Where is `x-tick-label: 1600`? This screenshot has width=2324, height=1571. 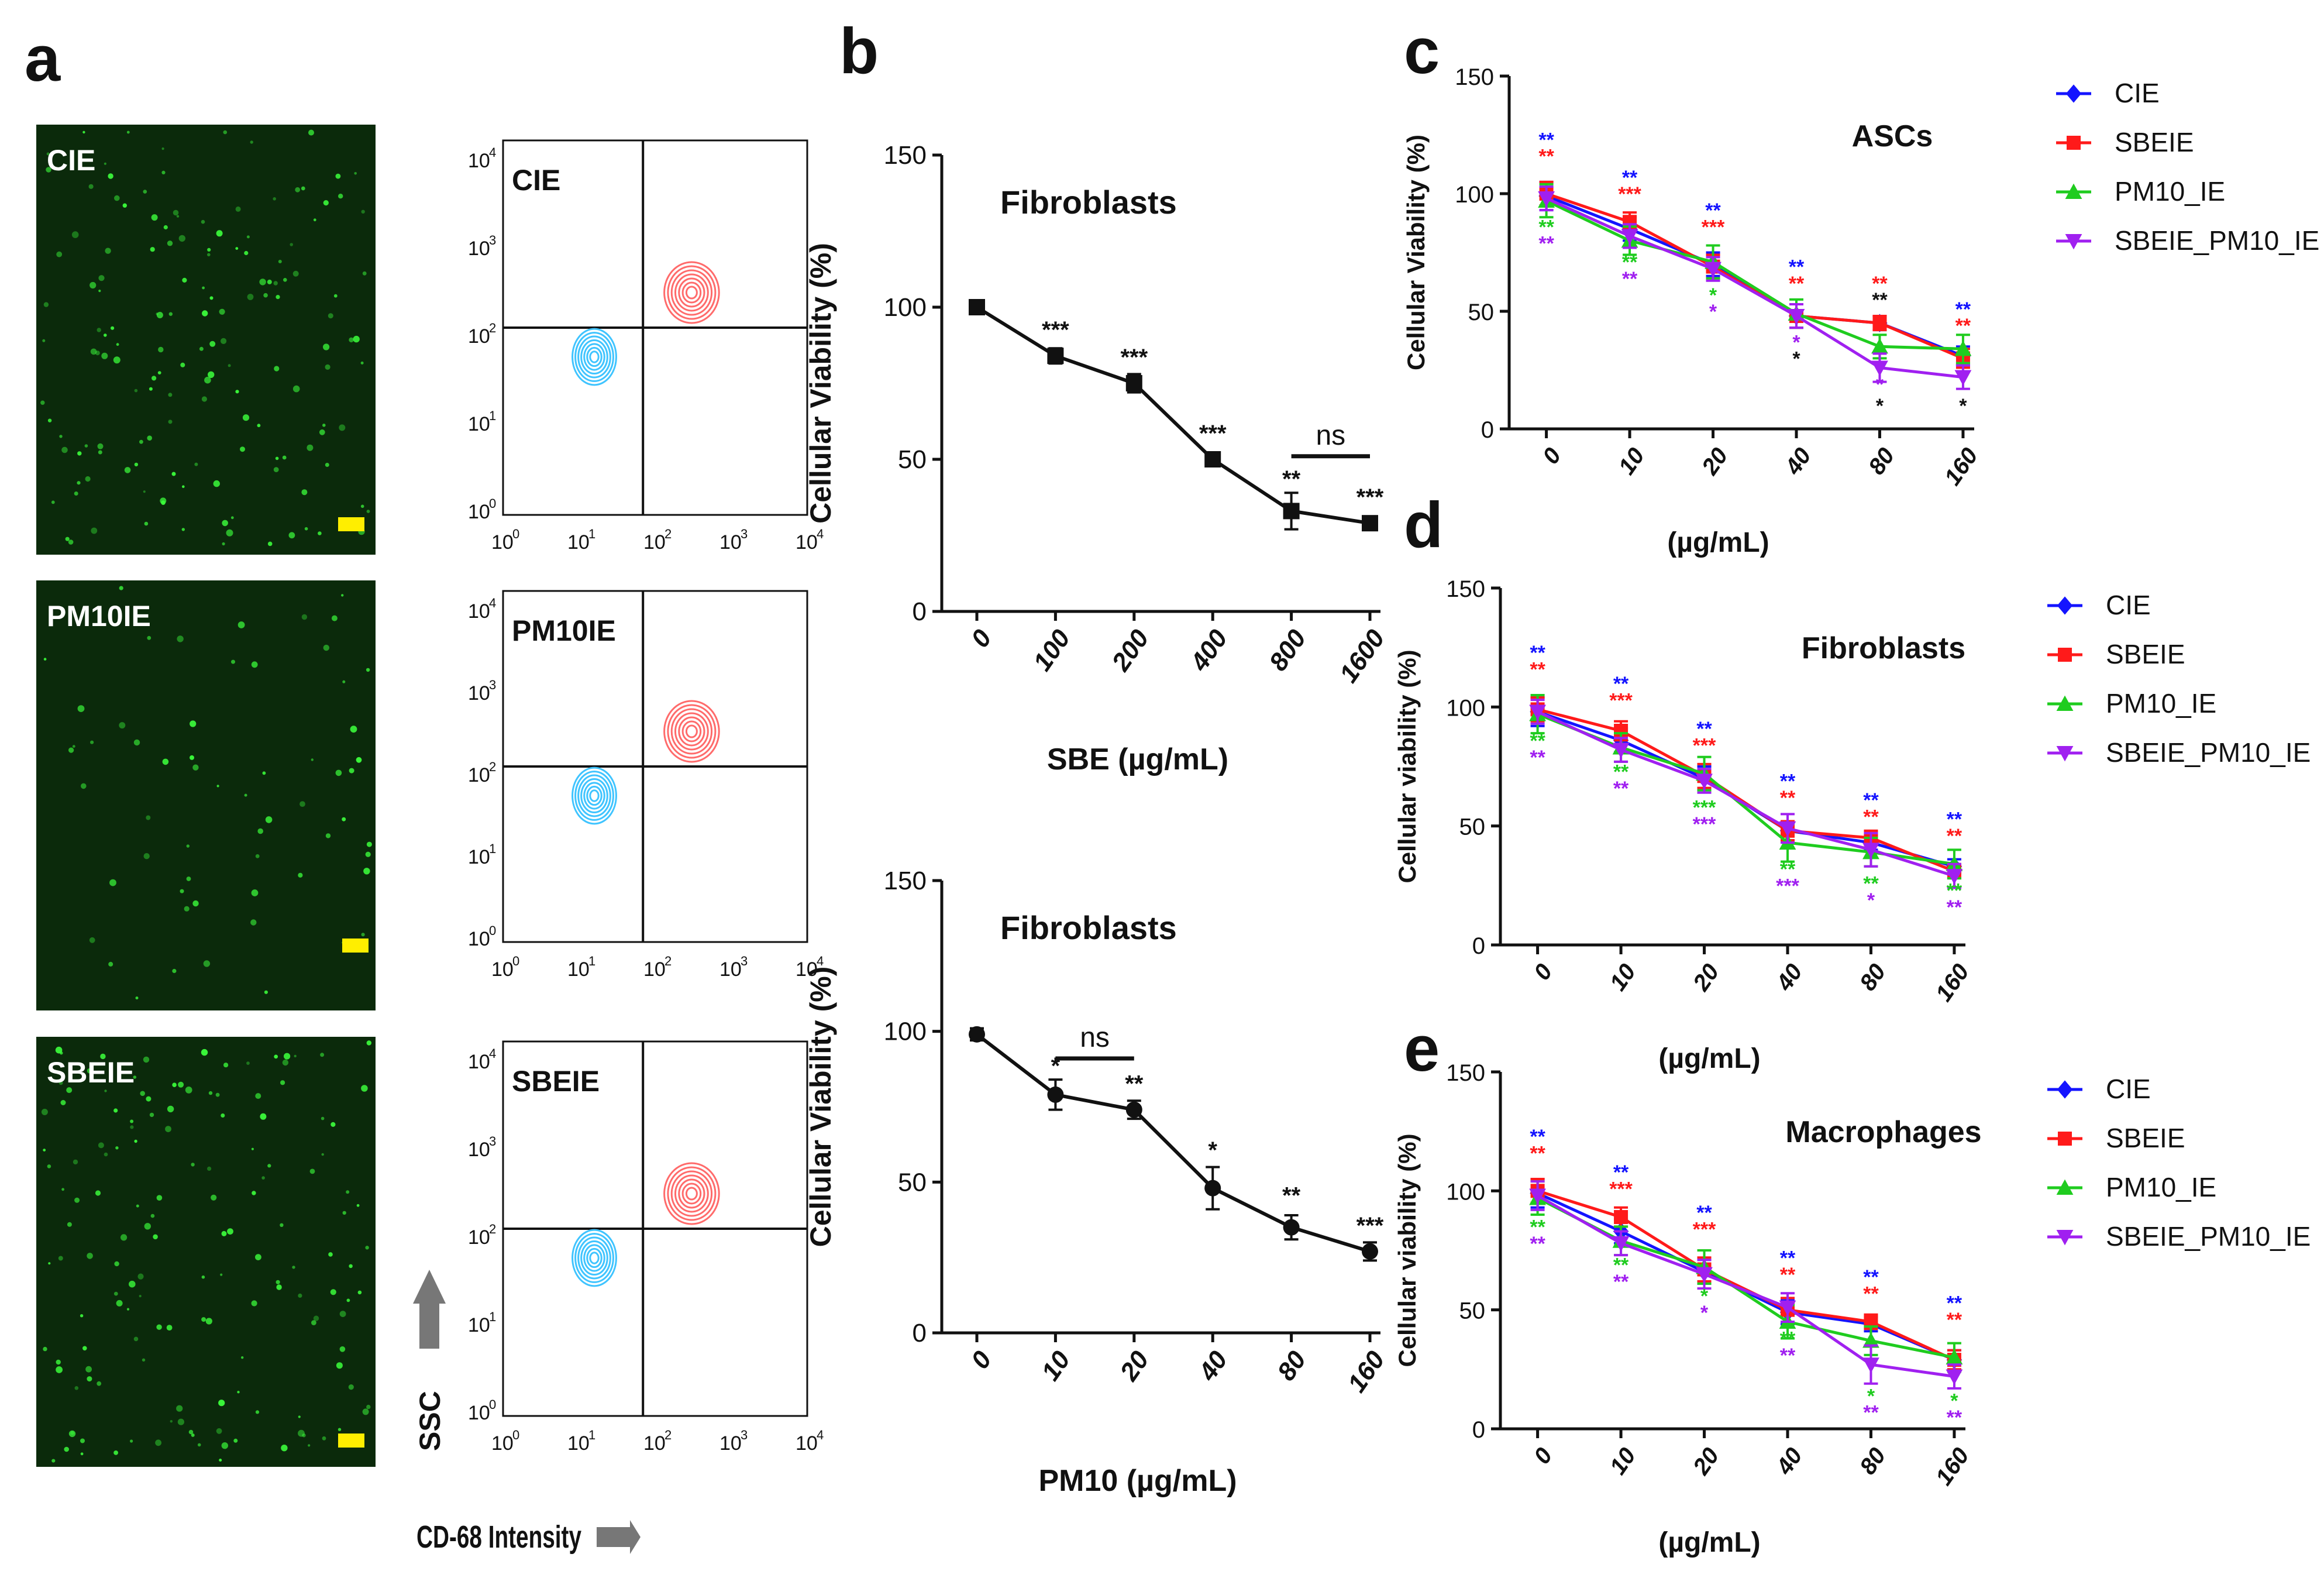 x-tick-label: 1600 is located at coordinates (1362, 656).